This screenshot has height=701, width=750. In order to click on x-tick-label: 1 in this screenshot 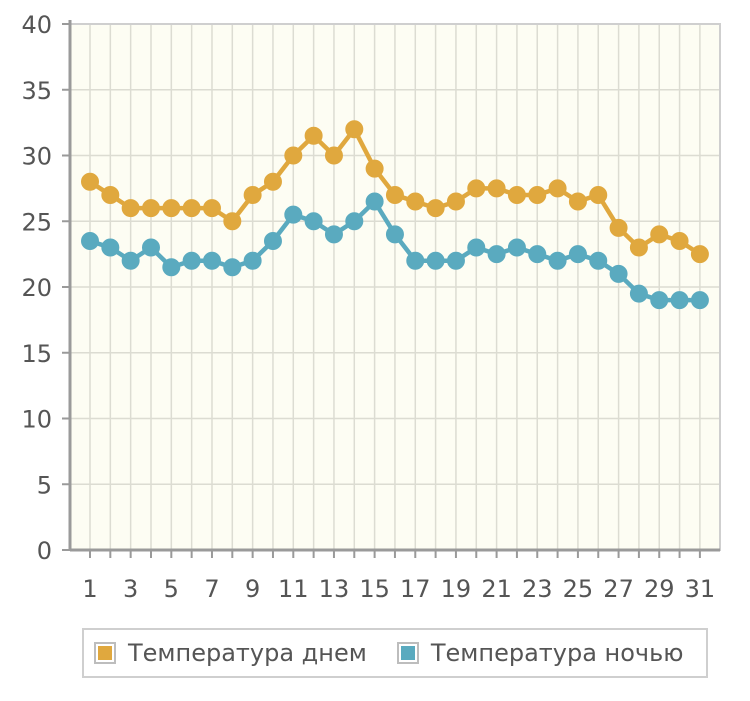, I will do `click(89, 589)`.